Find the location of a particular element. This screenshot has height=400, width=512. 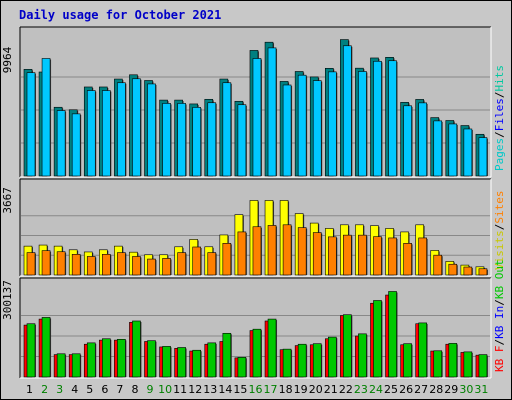

panel-max-label: 3667 is located at coordinates (7, 200).